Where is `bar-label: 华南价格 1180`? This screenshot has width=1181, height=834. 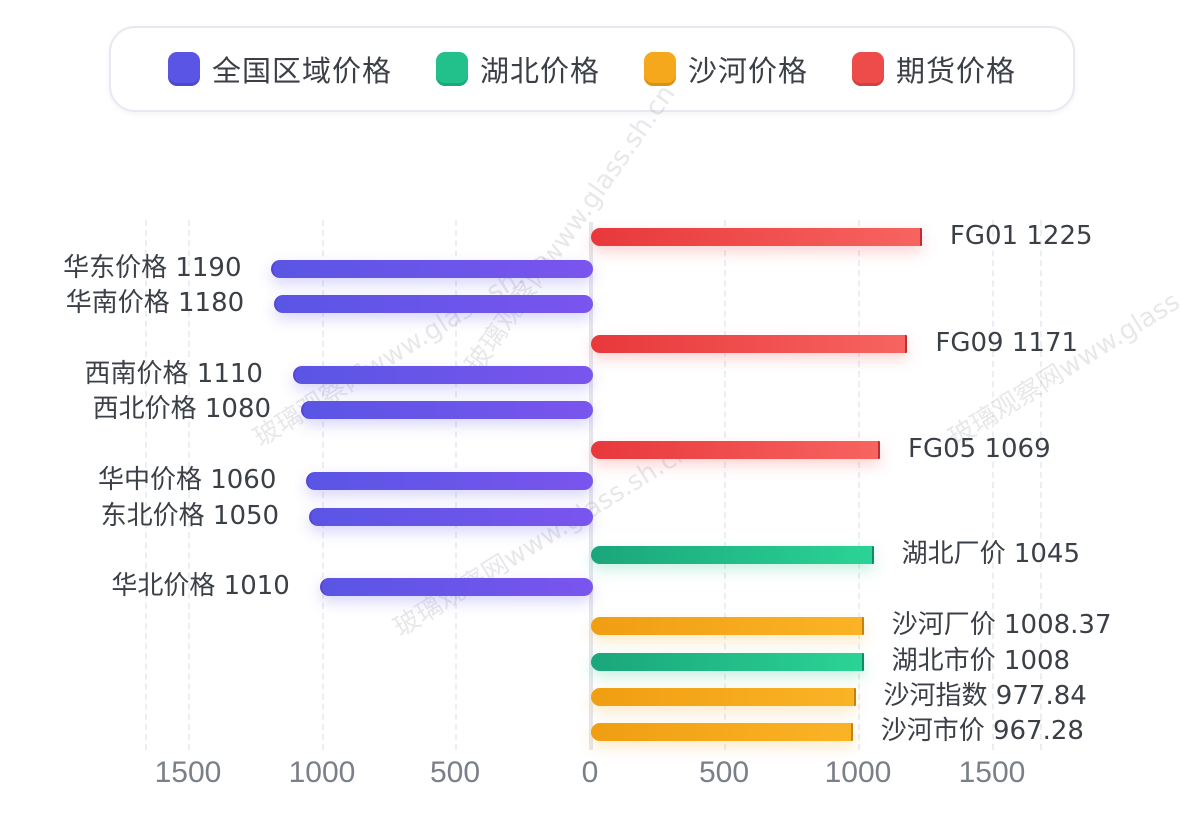 bar-label: 华南价格 1180 is located at coordinates (155, 303).